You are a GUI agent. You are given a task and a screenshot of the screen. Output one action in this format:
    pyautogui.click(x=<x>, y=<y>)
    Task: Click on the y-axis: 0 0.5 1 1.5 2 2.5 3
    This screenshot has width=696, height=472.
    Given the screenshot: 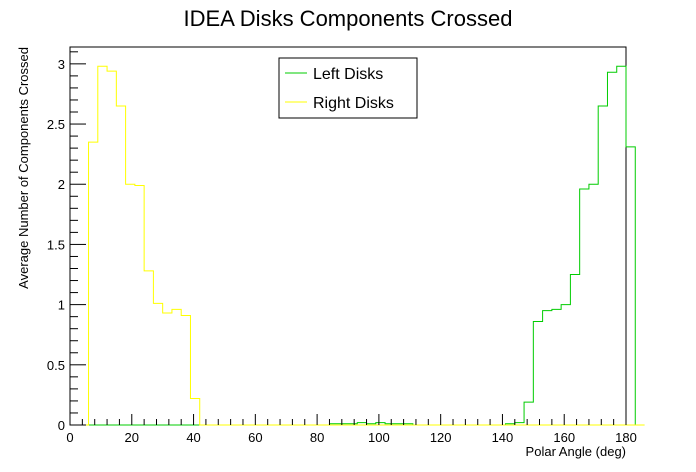 What is the action you would take?
    pyautogui.click(x=66, y=242)
    